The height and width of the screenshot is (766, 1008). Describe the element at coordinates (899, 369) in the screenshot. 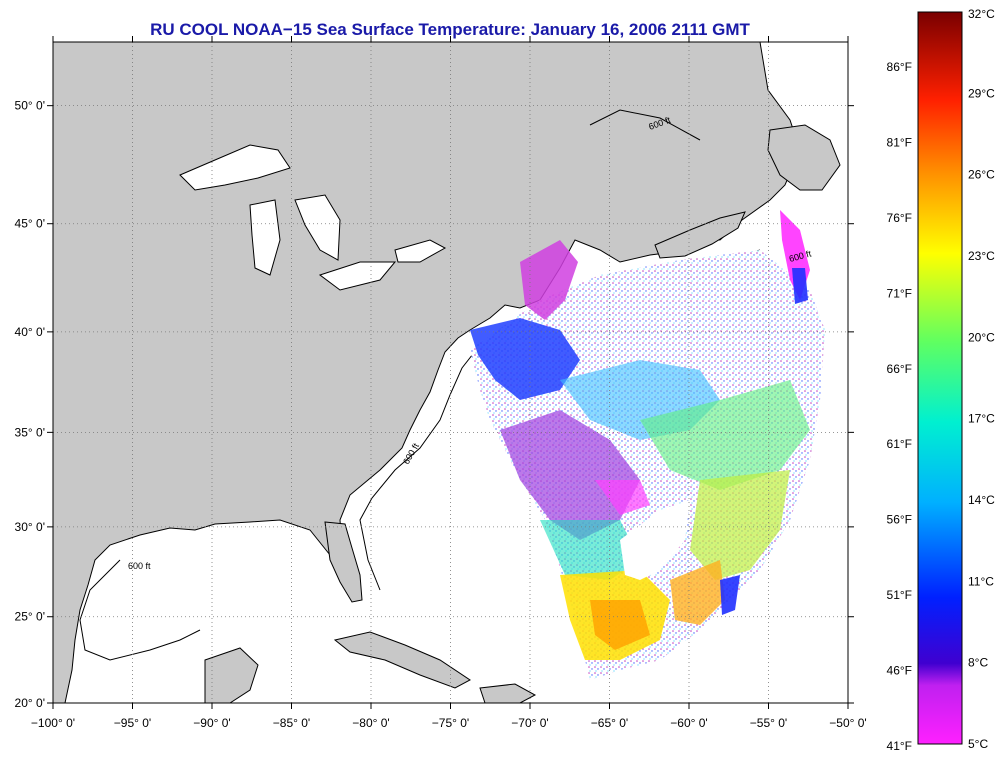

I see `fahrenheit-label: 66°F` at that location.